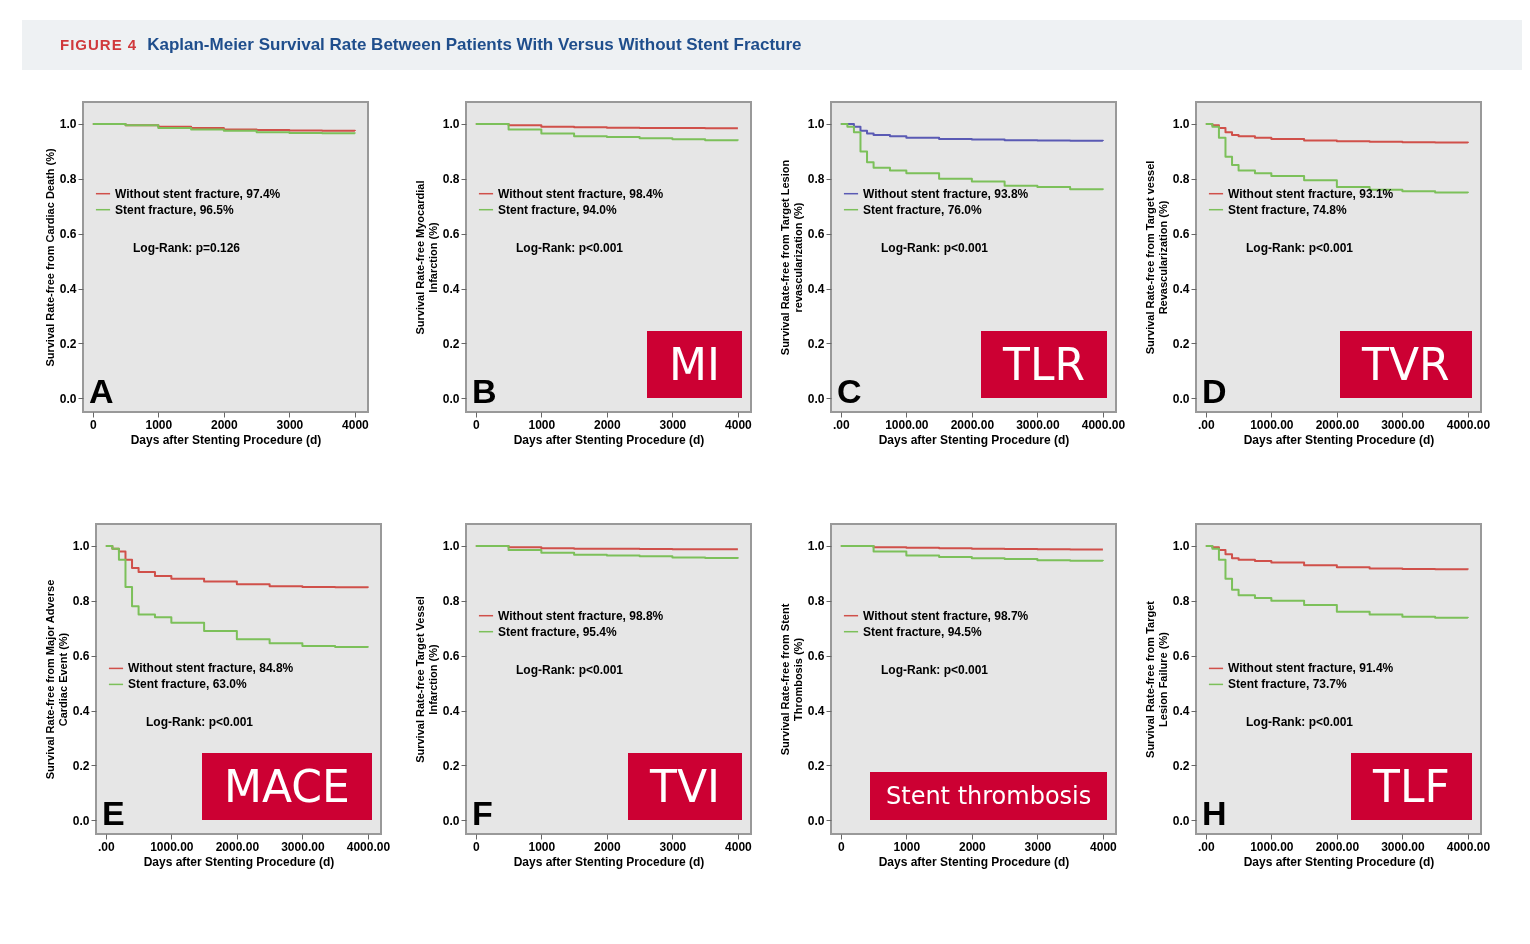 This screenshot has height=944, width=1530. I want to click on text: FIGURE 4 Kaplan-Meier Survival Rate Between Patients With Versus Without Stent Fracture, so click(431, 44).